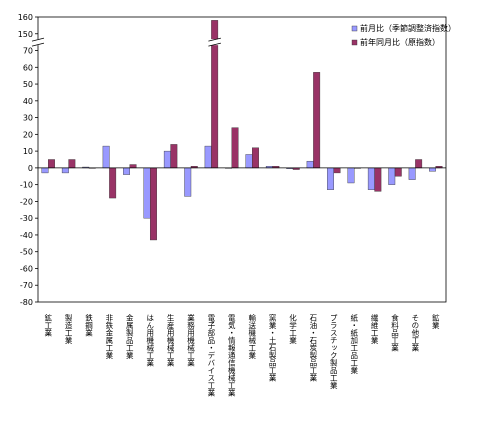  I want to click on bar-break-mark, so click(214, 42).